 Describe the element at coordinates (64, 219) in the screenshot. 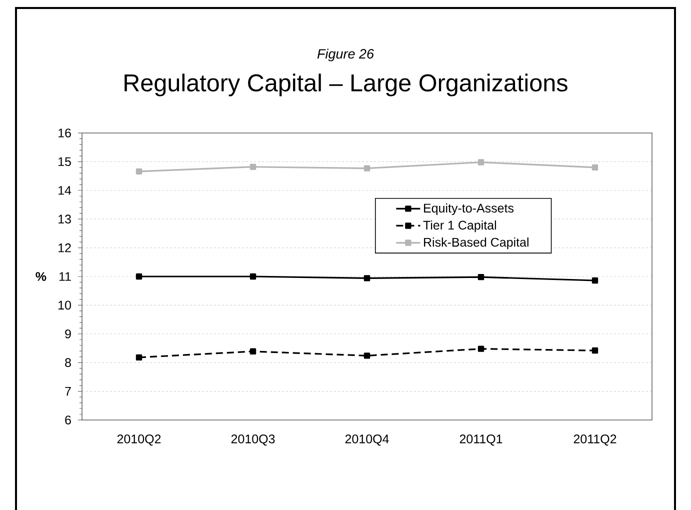

I see `y-tick-label: 13` at that location.